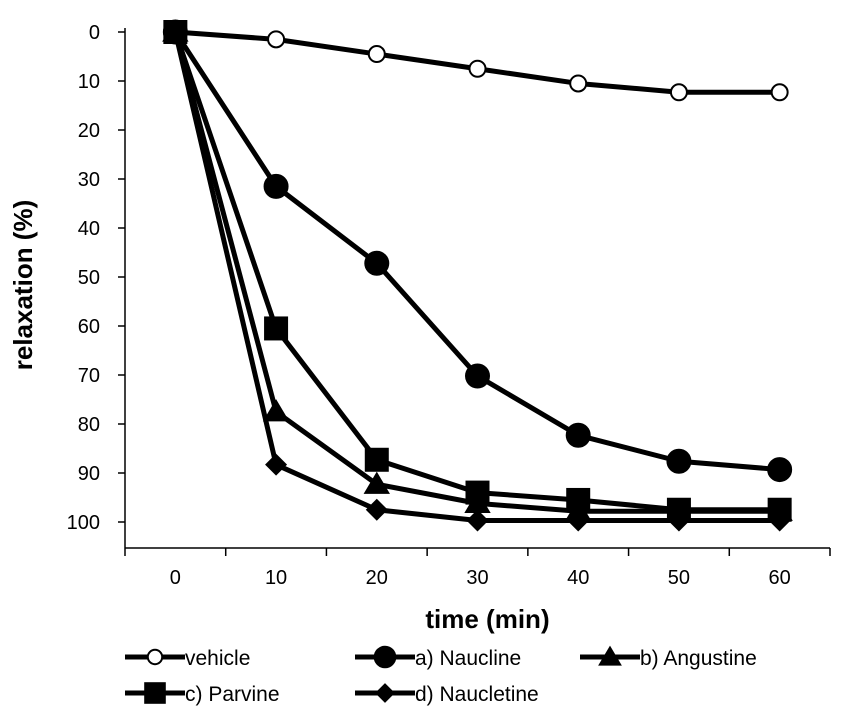 This screenshot has width=845, height=713. I want to click on y-tick-label: 50, so click(89, 278).